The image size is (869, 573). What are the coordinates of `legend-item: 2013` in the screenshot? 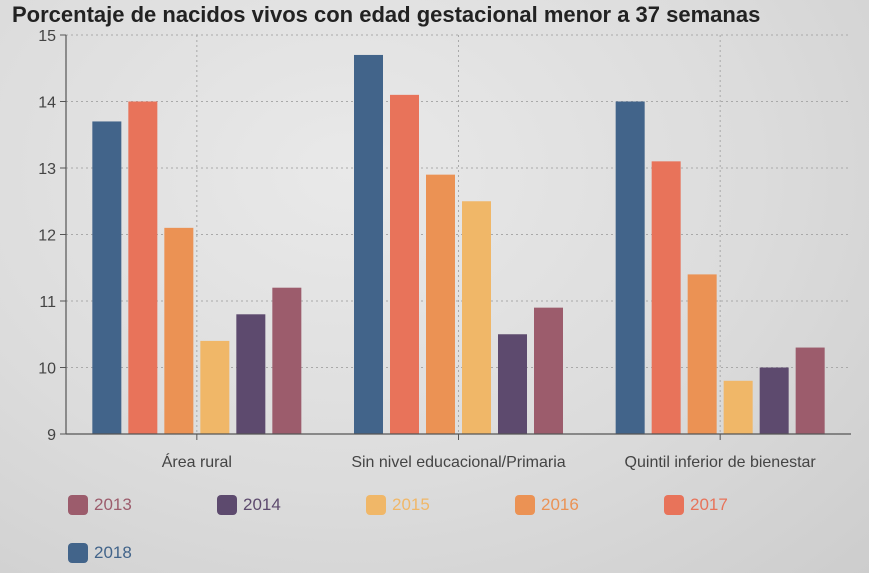 It's located at (100, 505).